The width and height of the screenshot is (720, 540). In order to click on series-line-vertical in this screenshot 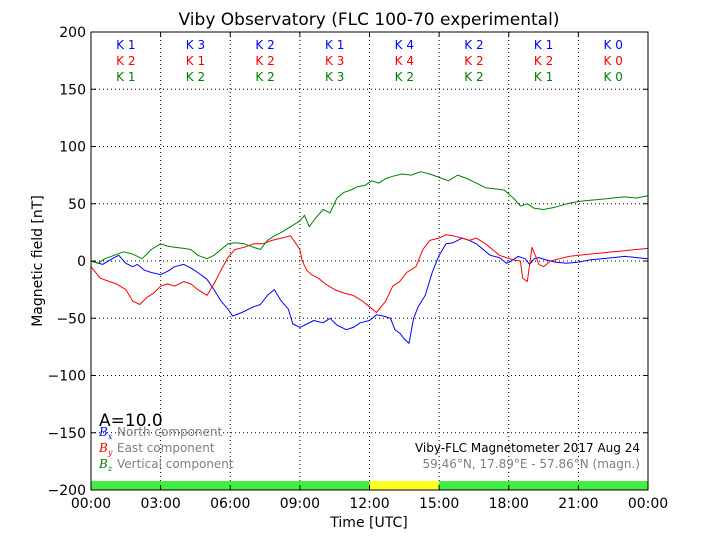, I will do `click(369, 217)`.